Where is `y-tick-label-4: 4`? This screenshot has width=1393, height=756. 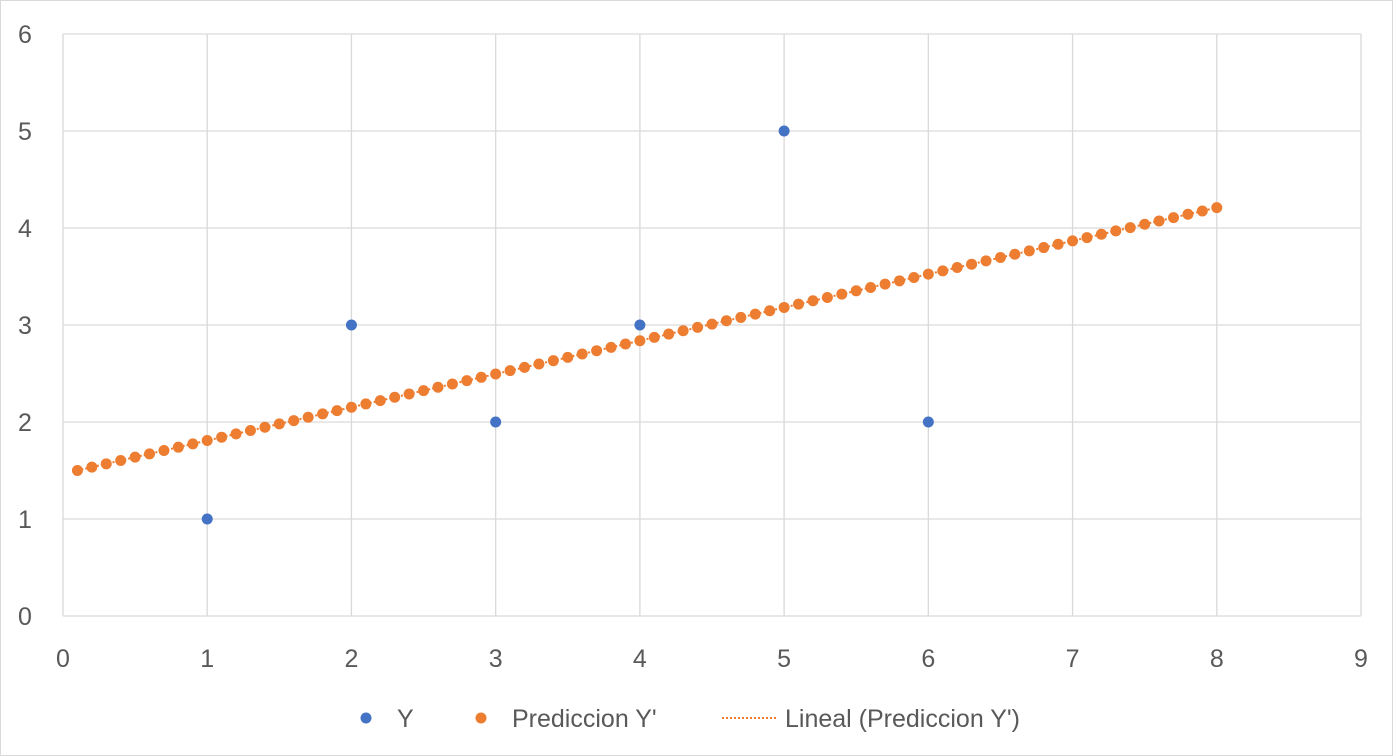
y-tick-label-4: 4 is located at coordinates (25, 229).